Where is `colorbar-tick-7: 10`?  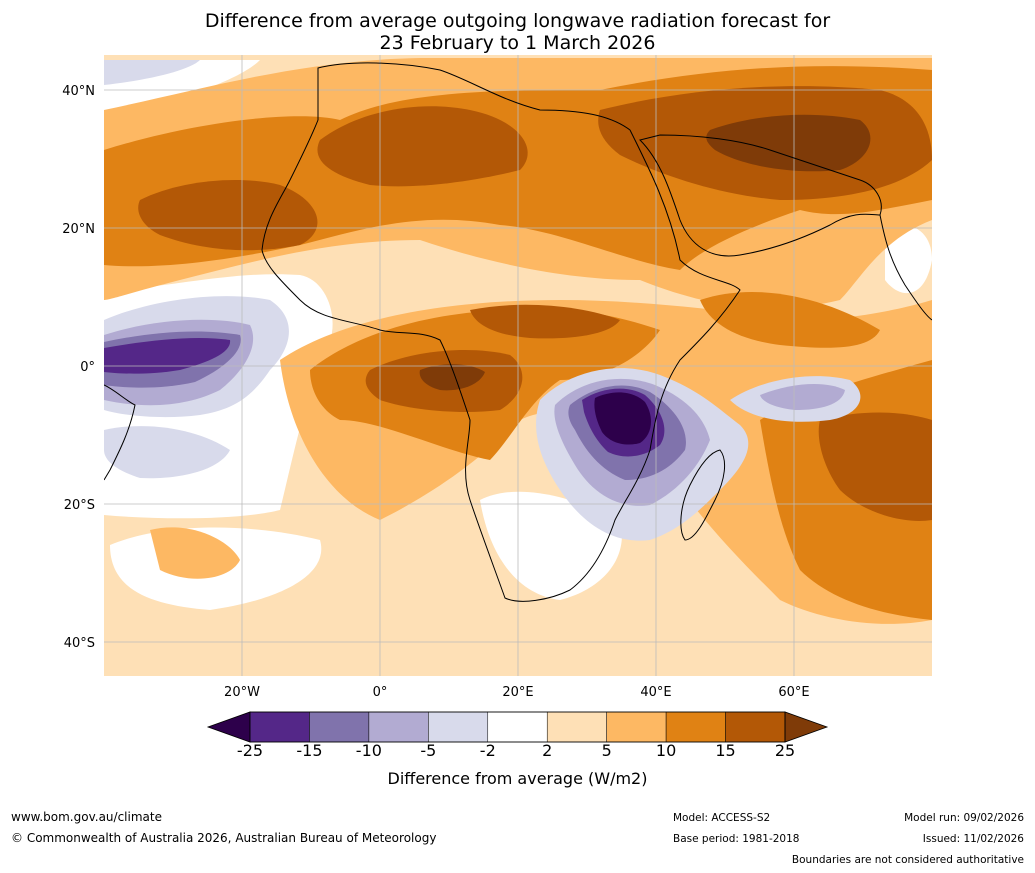 colorbar-tick-7: 10 is located at coordinates (666, 750).